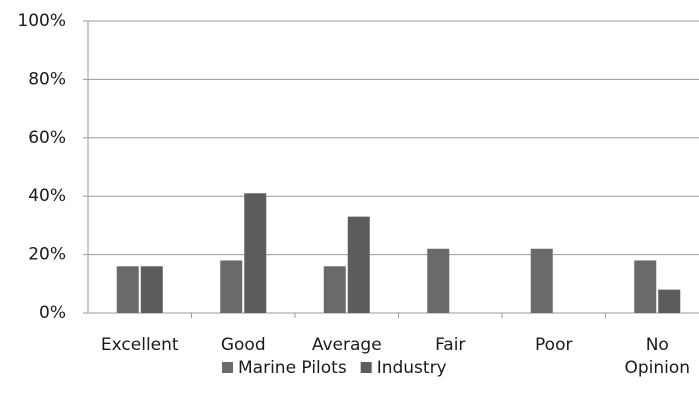 This screenshot has height=407, width=699. What do you see at coordinates (450, 345) in the screenshot?
I see `x-tick-label: Fair` at bounding box center [450, 345].